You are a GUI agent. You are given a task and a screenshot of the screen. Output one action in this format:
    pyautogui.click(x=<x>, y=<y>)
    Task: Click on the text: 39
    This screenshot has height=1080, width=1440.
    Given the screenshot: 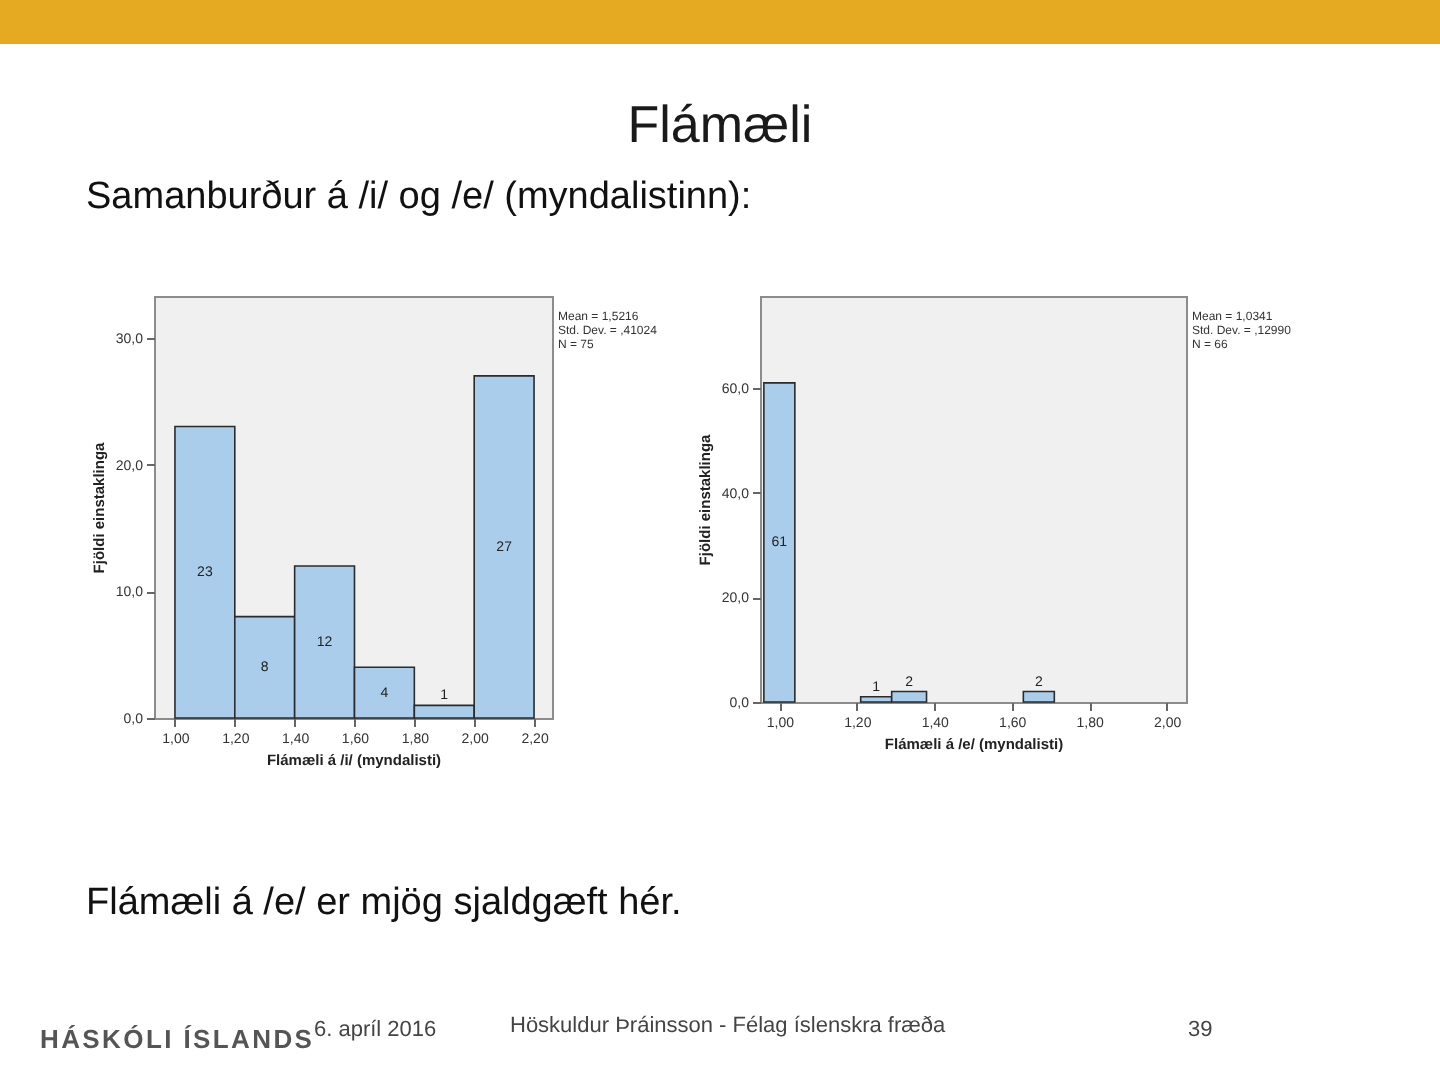 What is the action you would take?
    pyautogui.click(x=1200, y=1030)
    